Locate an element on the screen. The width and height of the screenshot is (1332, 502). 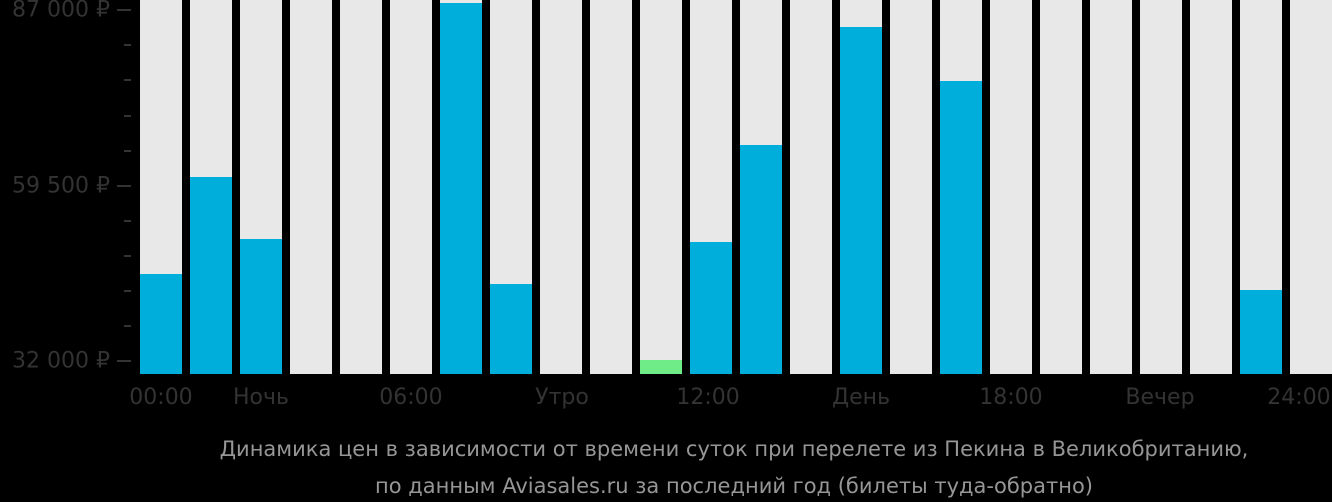
x-axis-label: Утро is located at coordinates (562, 397).